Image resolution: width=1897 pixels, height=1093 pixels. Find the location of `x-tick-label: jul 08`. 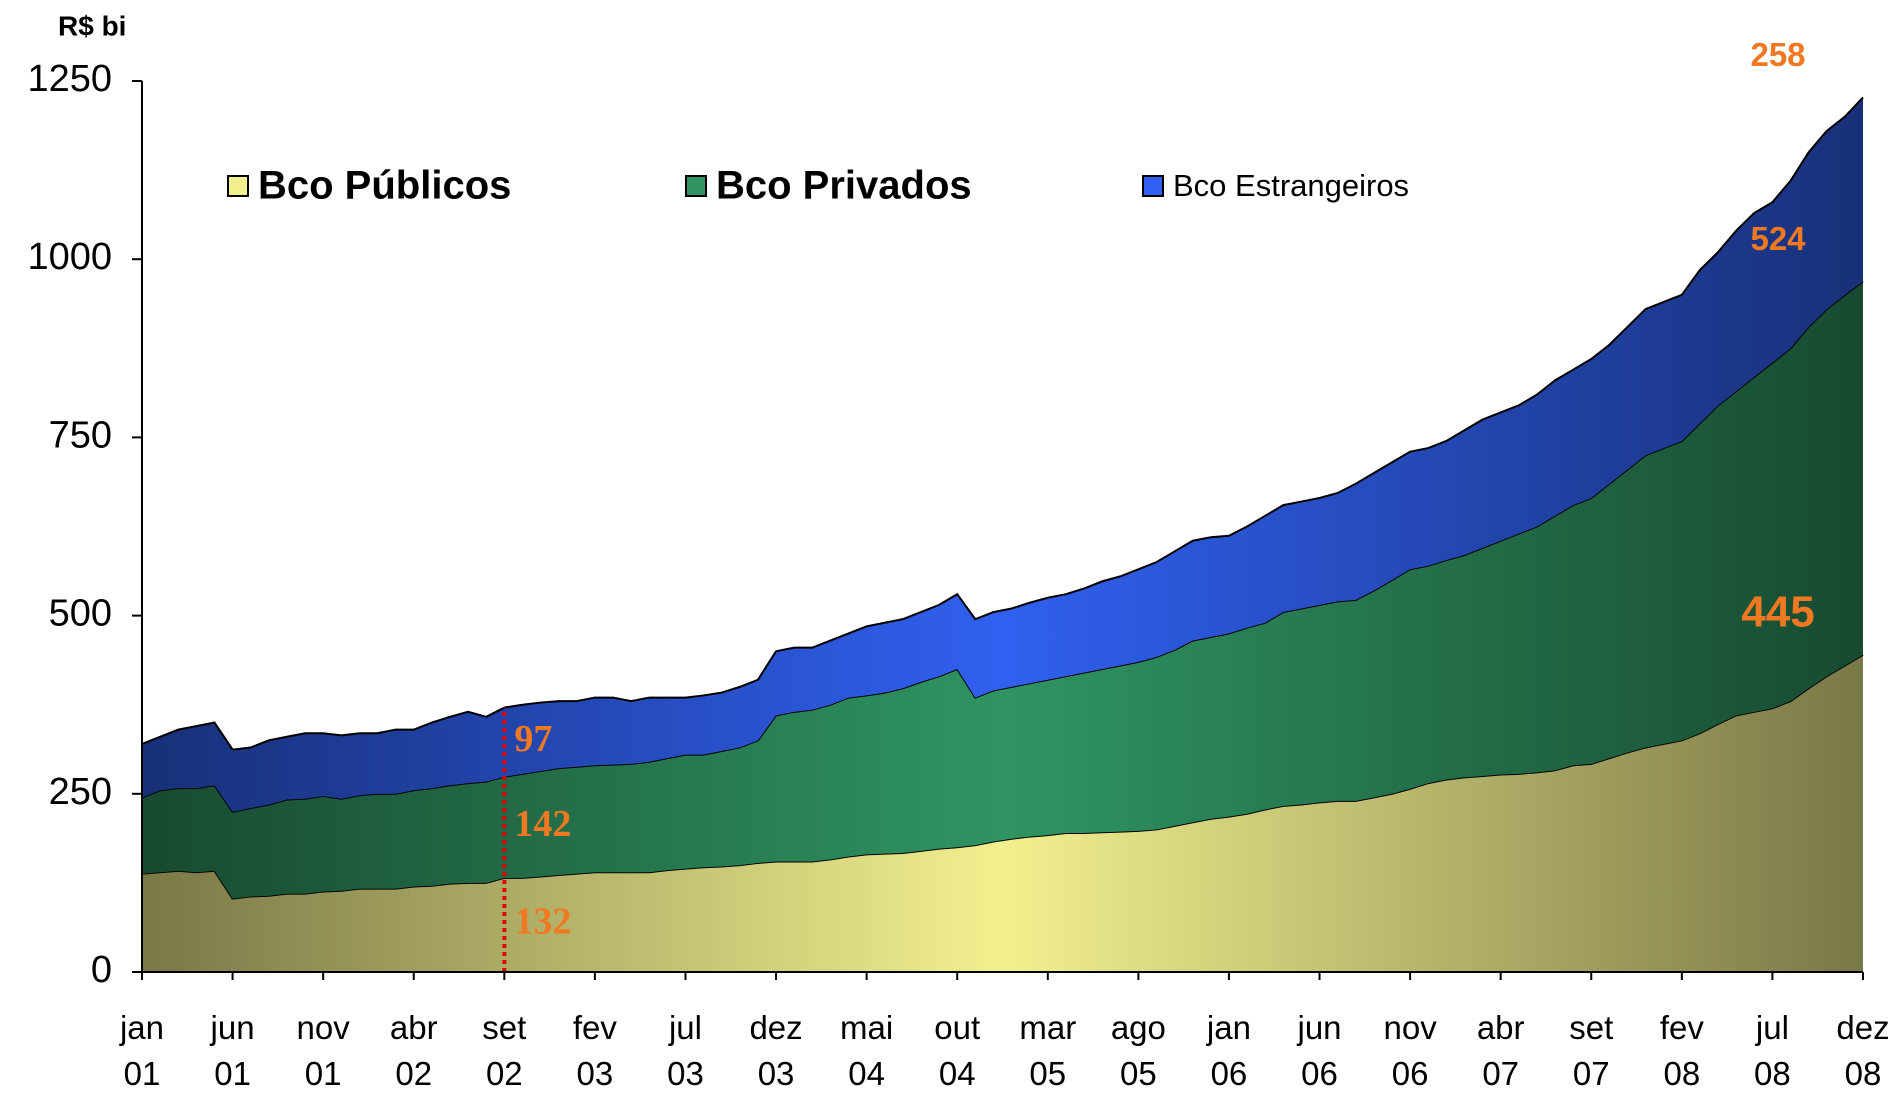

x-tick-label: jul 08 is located at coordinates (1772, 1050).